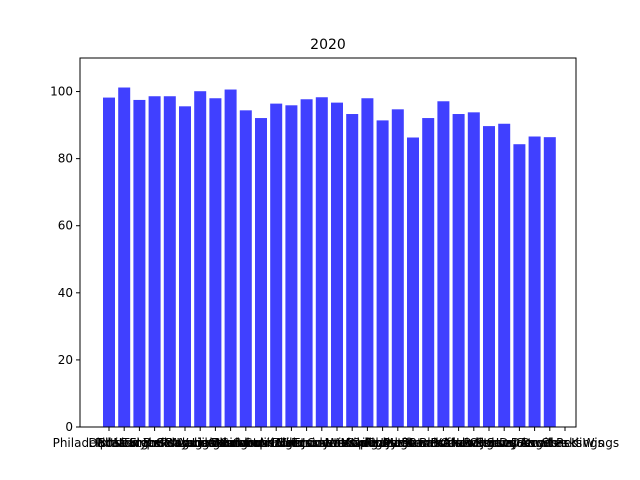  Describe the element at coordinates (65, 360) in the screenshot. I see `y-tick-label: 20` at that location.